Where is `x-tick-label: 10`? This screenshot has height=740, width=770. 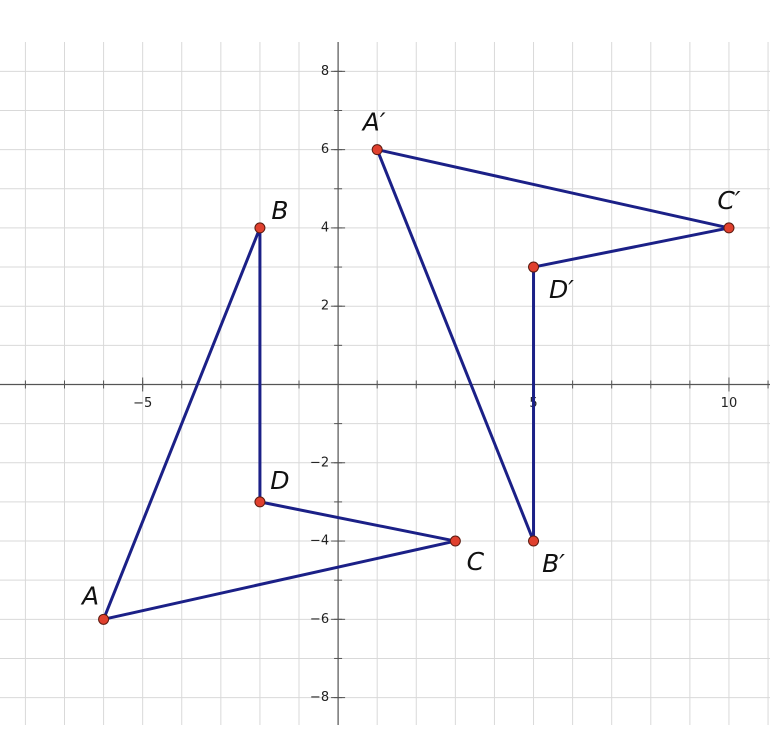
x-tick-label: 10 is located at coordinates (729, 403).